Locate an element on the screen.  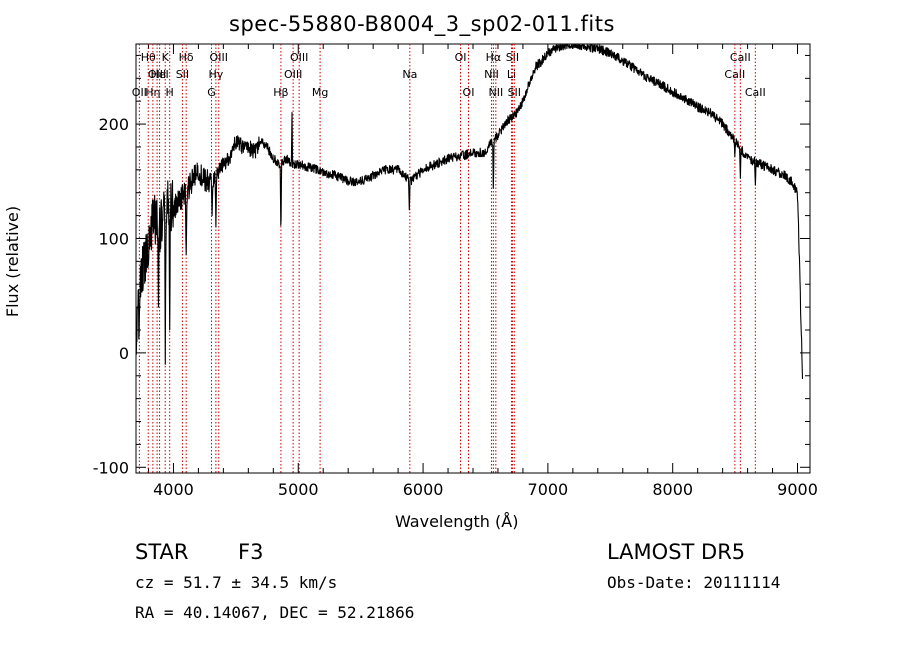
x-tick-label: 6000 is located at coordinates (423, 489).